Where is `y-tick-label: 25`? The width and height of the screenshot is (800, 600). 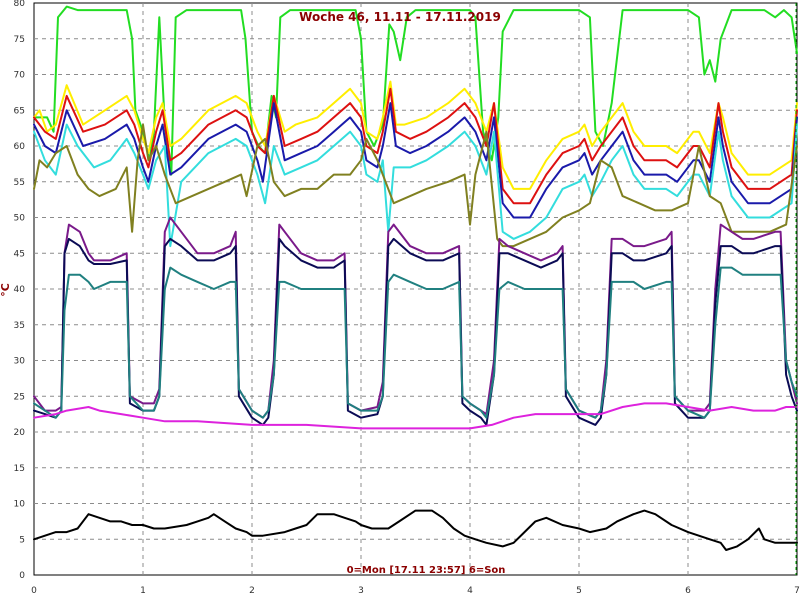 y-tick-label: 25 is located at coordinates (19, 397).